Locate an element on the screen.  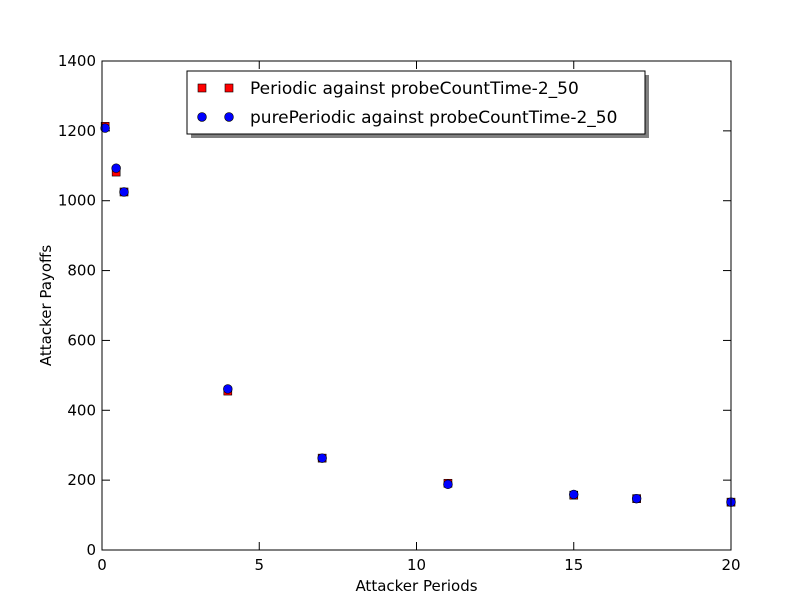
x-axis-label: Attacker Periods is located at coordinates (416, 586).